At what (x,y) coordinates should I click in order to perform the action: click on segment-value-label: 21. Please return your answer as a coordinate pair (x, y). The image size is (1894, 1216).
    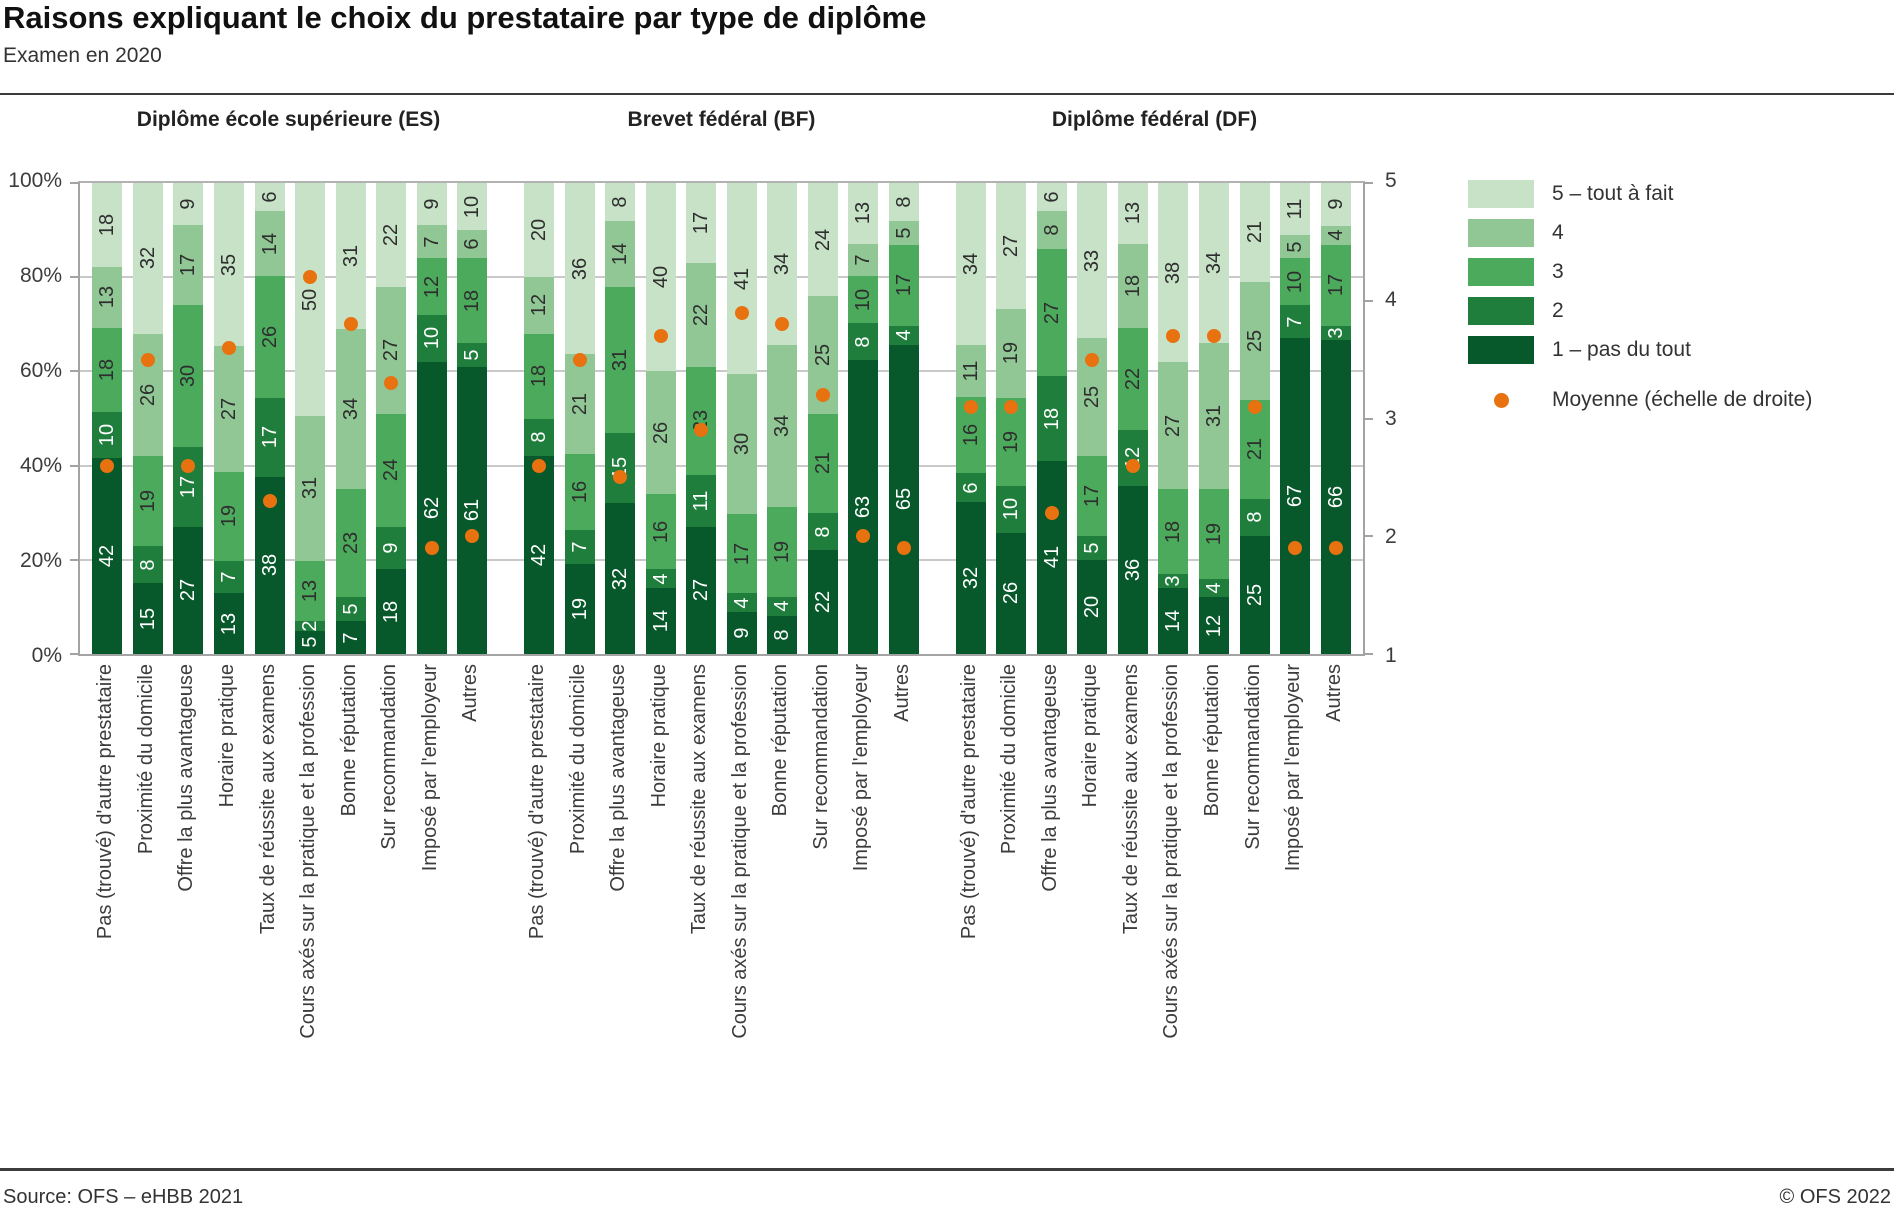
    Looking at the image, I should click on (1254, 232).